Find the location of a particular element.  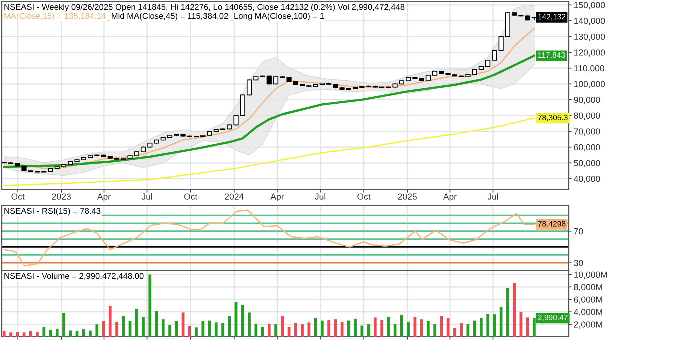

chart-title: NSEASI - Volume = 2,990,472,448.00 is located at coordinates (74, 276).